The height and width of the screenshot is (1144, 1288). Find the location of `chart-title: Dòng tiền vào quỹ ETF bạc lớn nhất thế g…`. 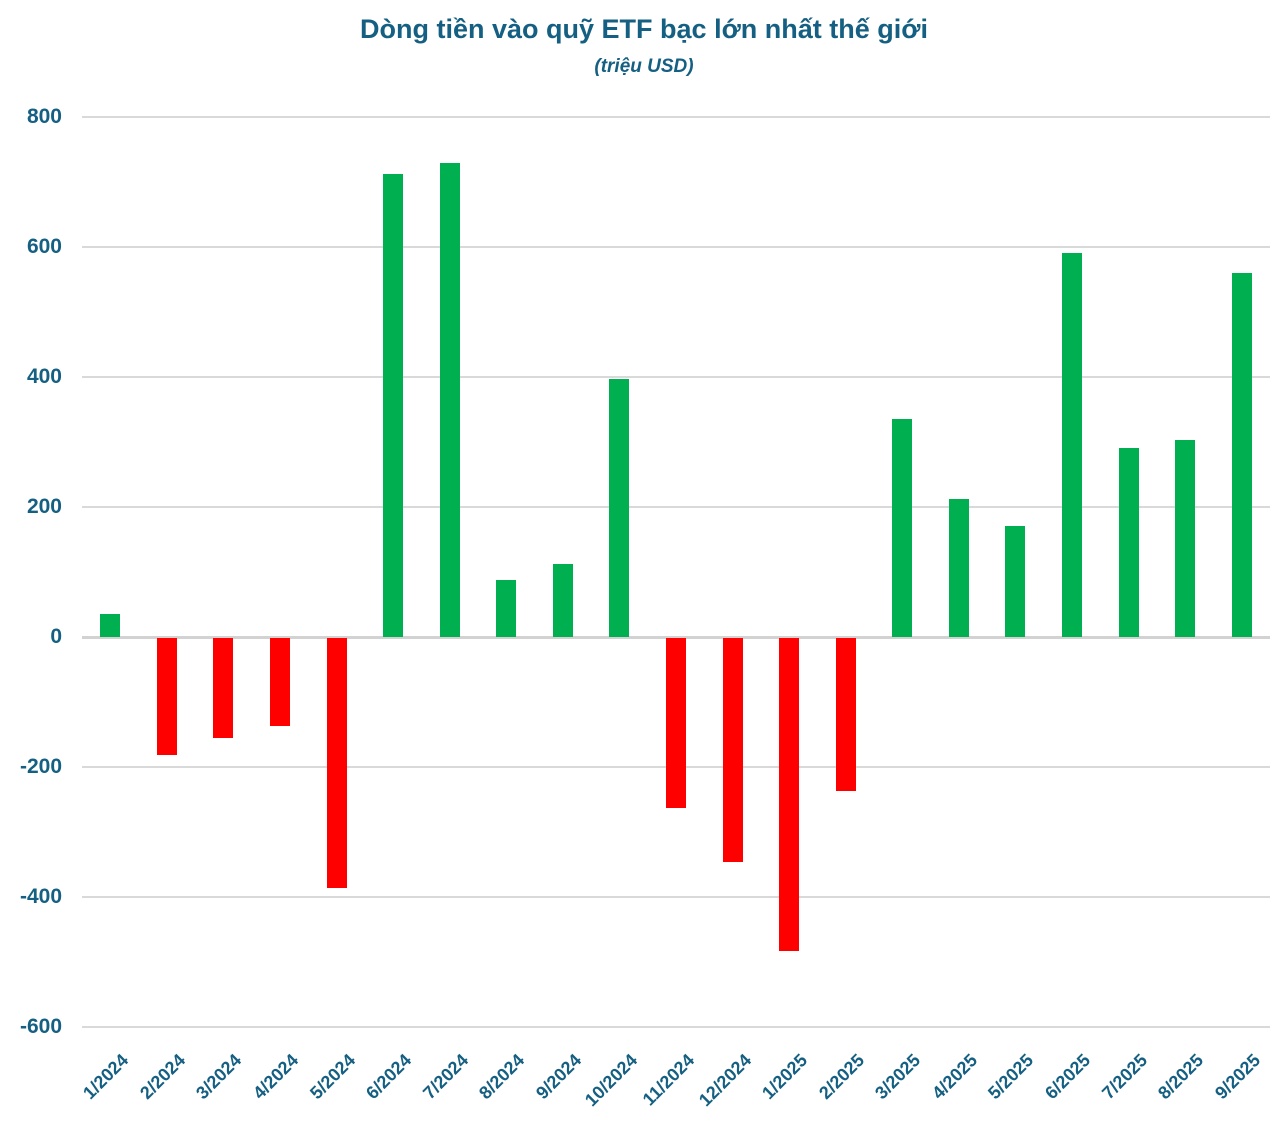

chart-title: Dòng tiền vào quỹ ETF bạc lớn nhất thế g… is located at coordinates (644, 29).